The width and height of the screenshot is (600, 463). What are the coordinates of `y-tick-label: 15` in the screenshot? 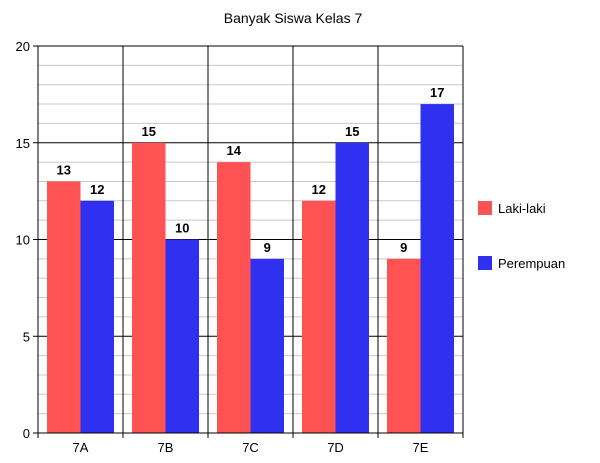 It's located at (23, 143).